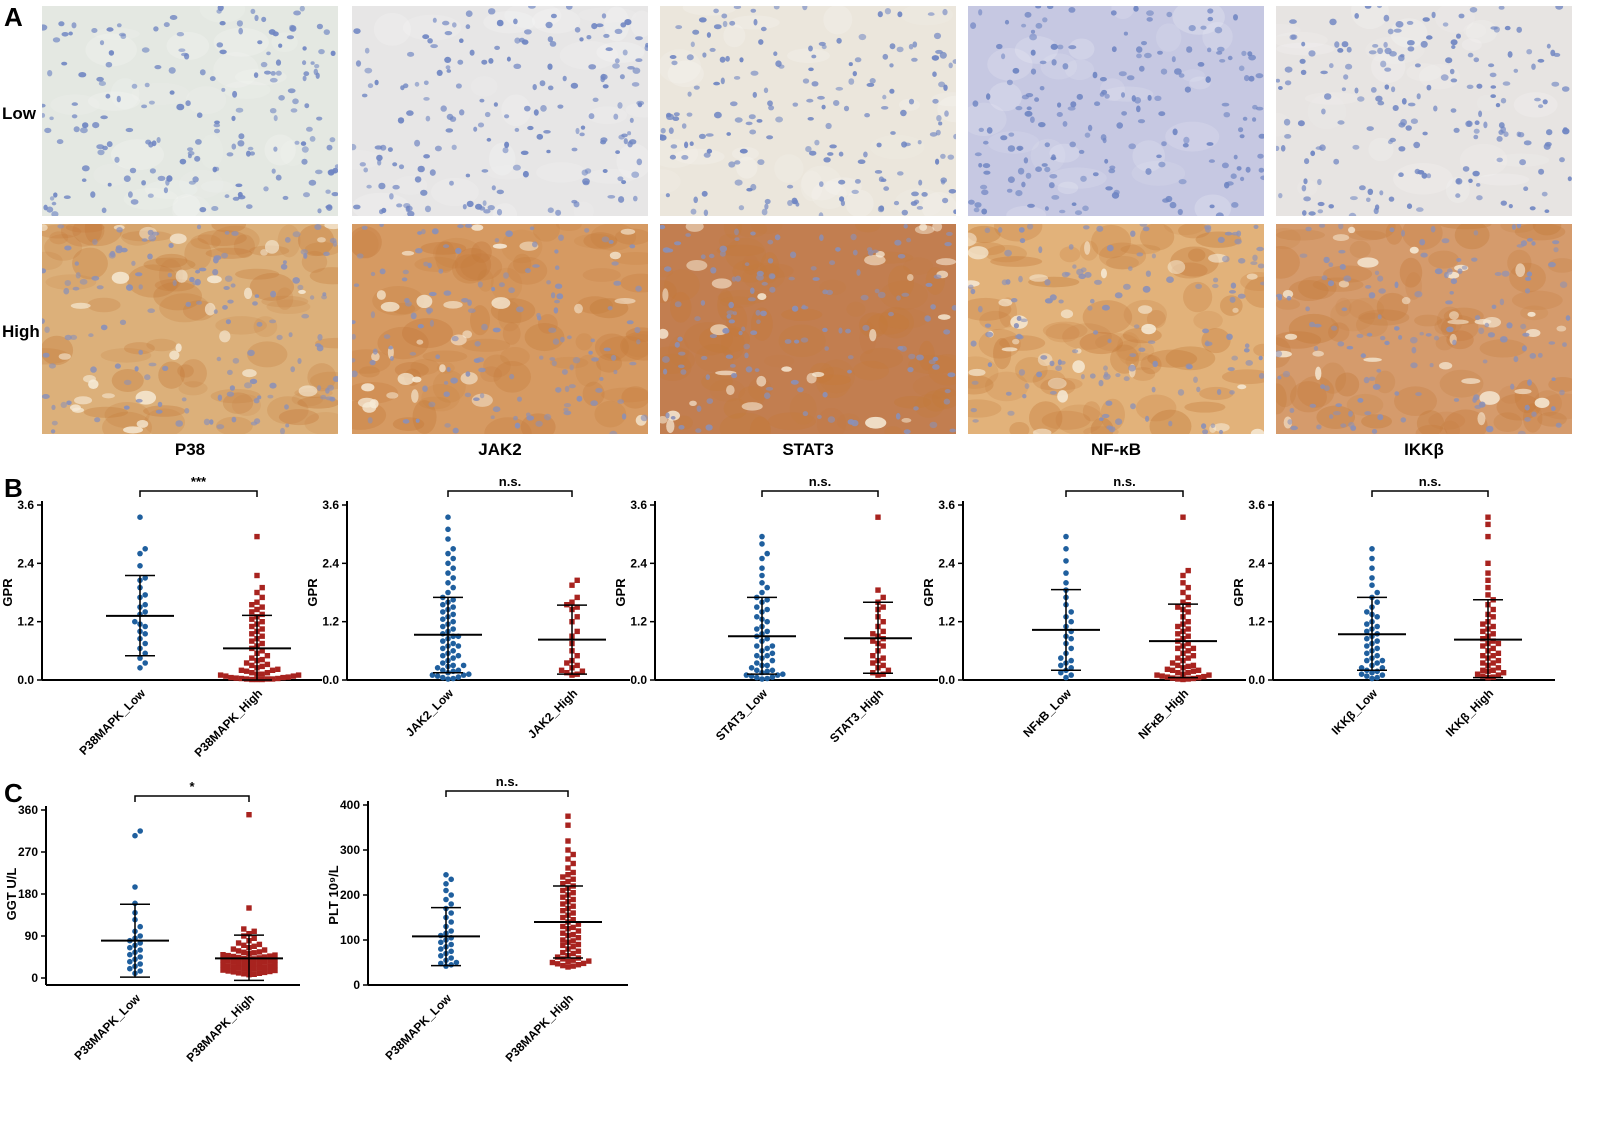 The height and width of the screenshot is (1121, 1621). What do you see at coordinates (13, 488) in the screenshot?
I see `panel-letter-b: B` at bounding box center [13, 488].